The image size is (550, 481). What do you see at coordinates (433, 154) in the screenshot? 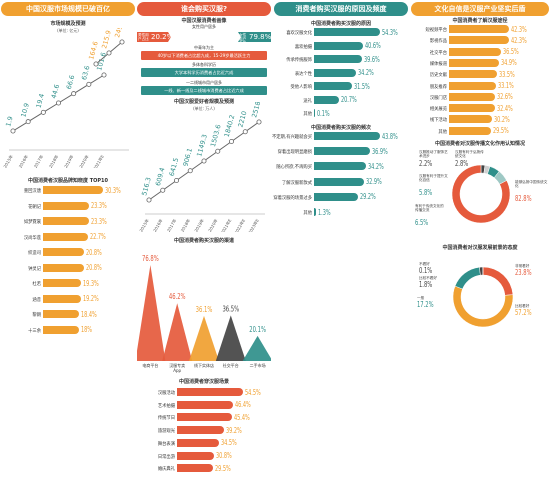
I see `donut-category-label: 汉服推动了服饰艺术进步` at bounding box center [433, 154].